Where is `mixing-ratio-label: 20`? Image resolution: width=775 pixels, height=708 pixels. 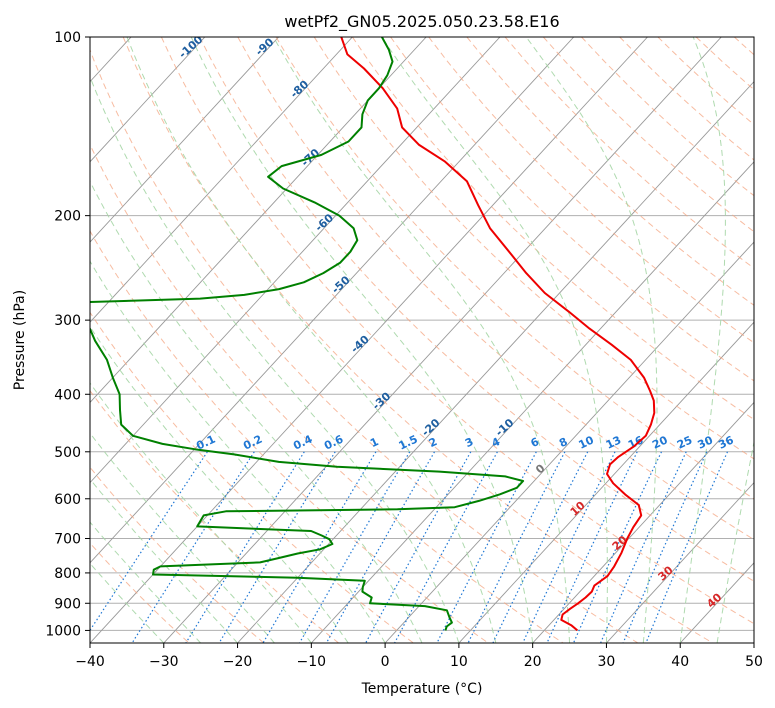
mixing-ratio-label: 20 is located at coordinates (660, 442).